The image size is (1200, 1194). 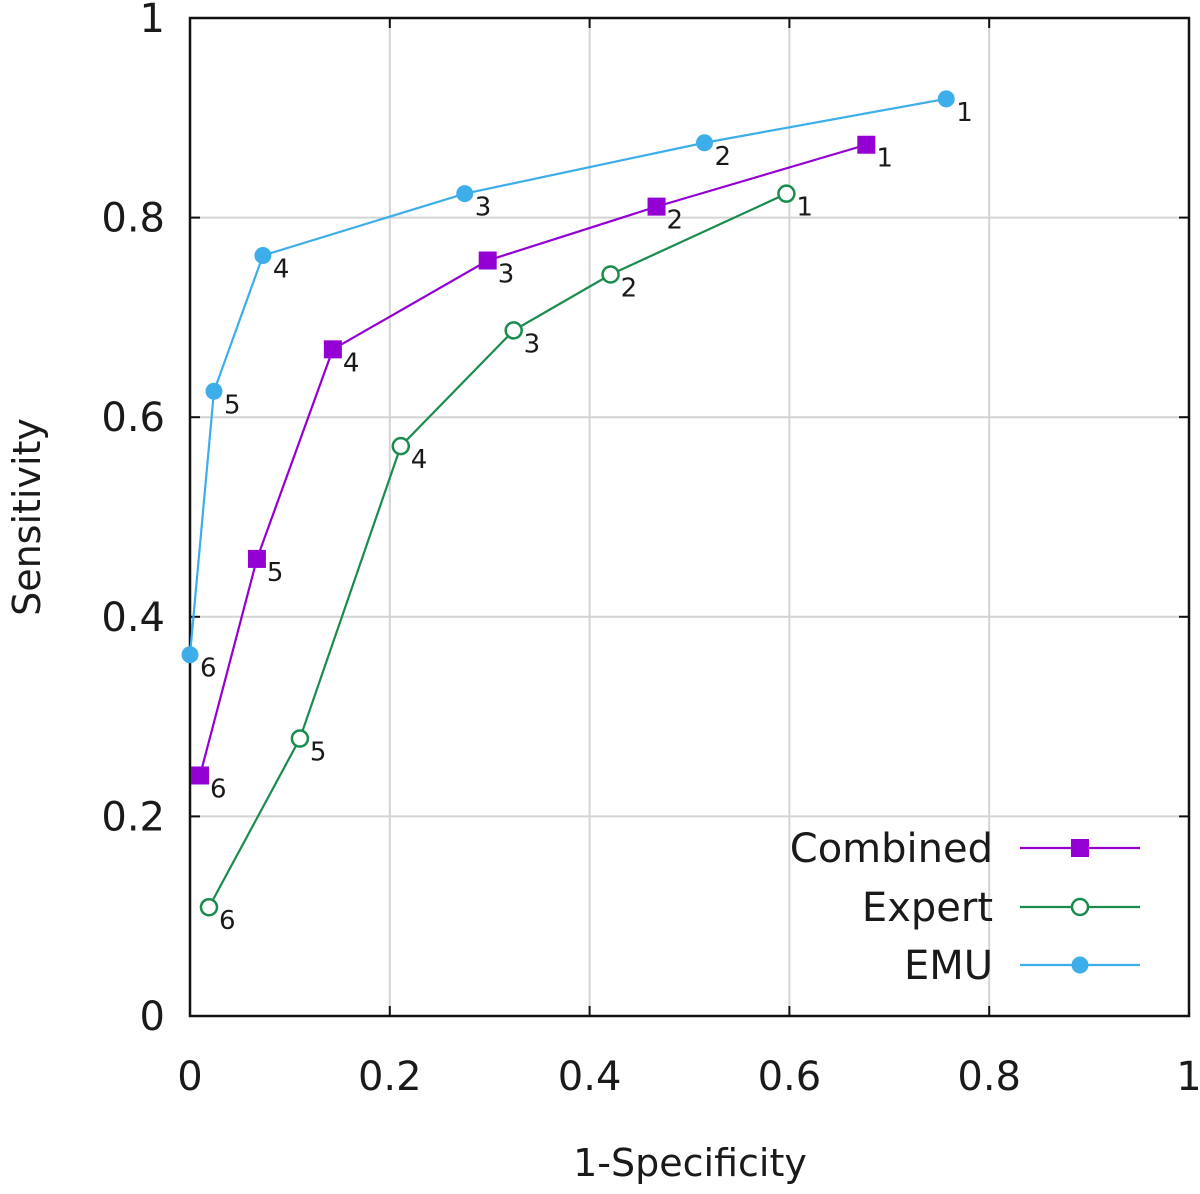 I want to click on x-axis-label: 1-Specificity, so click(x=690, y=1163).